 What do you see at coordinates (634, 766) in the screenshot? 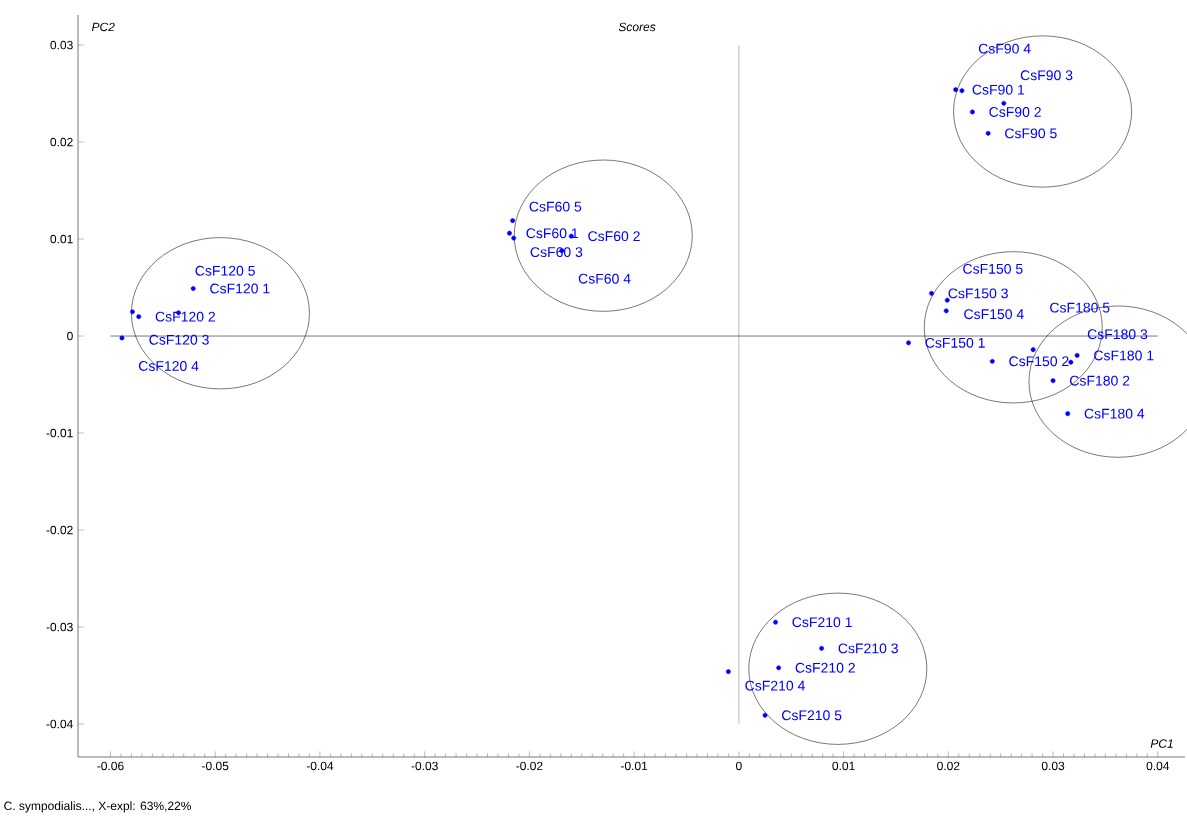
I see `x-tick-label: -0.01` at bounding box center [634, 766].